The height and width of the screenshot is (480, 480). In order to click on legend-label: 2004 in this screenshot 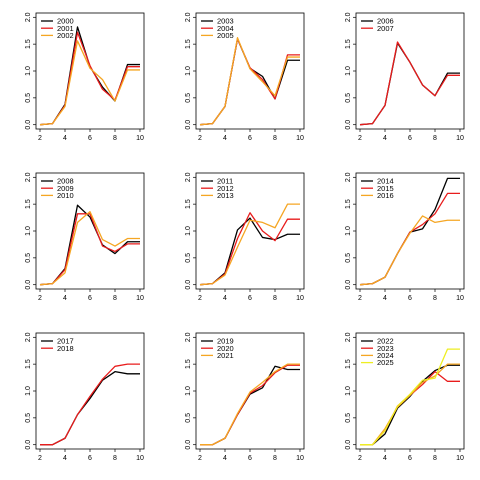, I will do `click(225, 28)`.